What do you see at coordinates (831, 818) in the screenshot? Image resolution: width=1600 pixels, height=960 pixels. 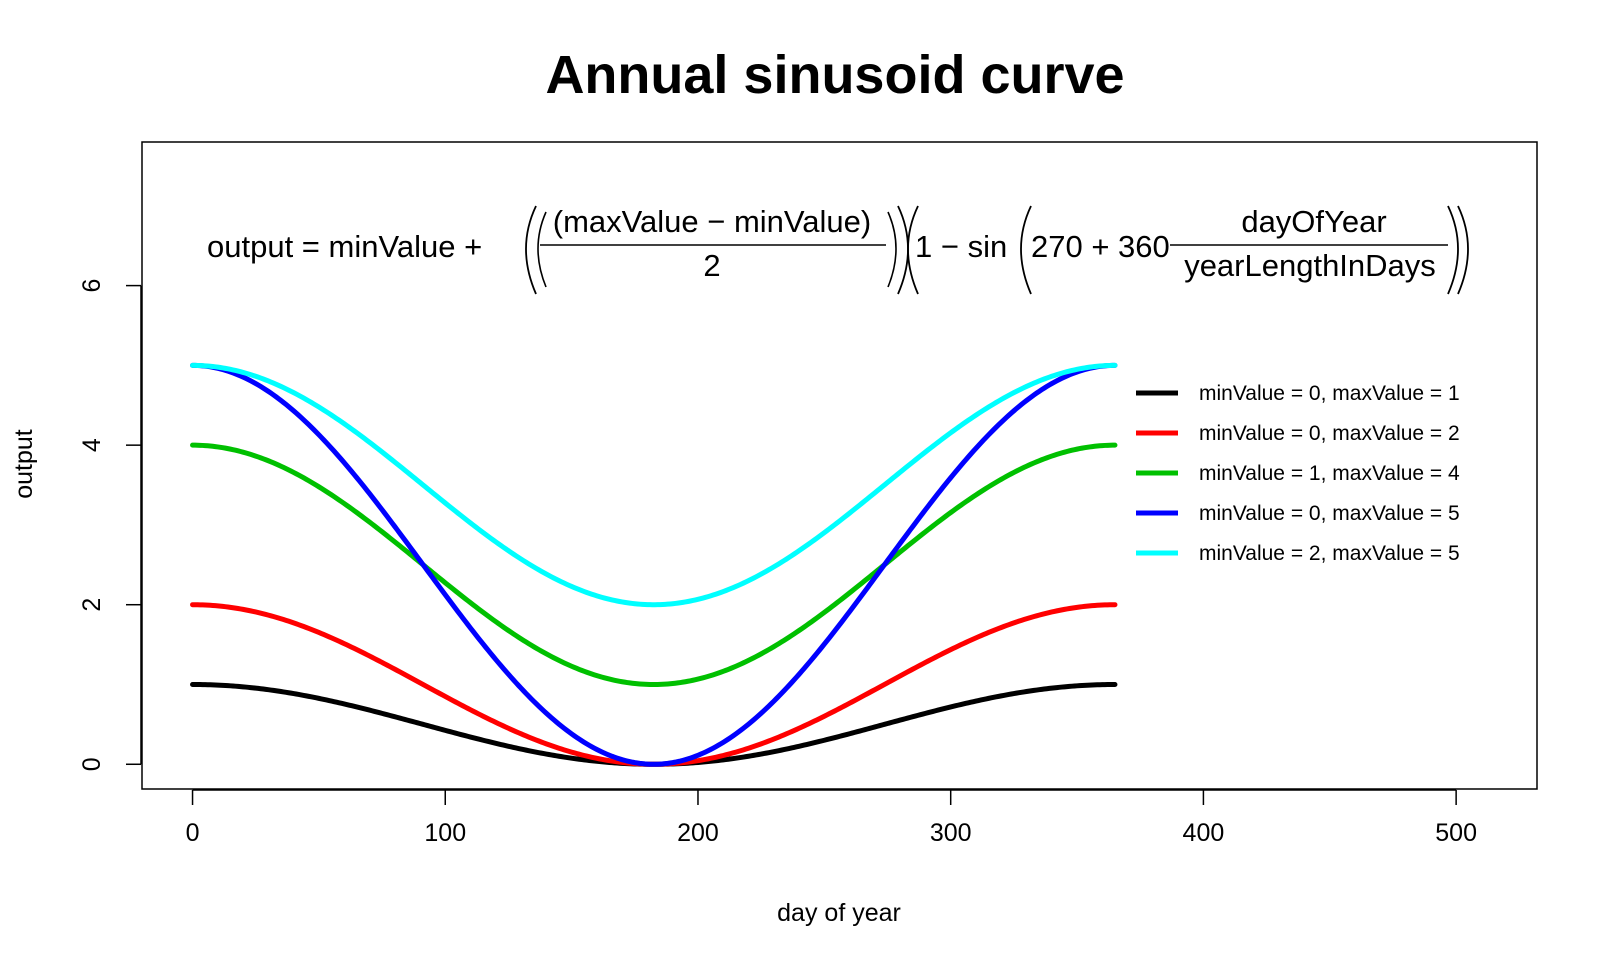 I see `x-axis: 0 100 200 300 400 500` at bounding box center [831, 818].